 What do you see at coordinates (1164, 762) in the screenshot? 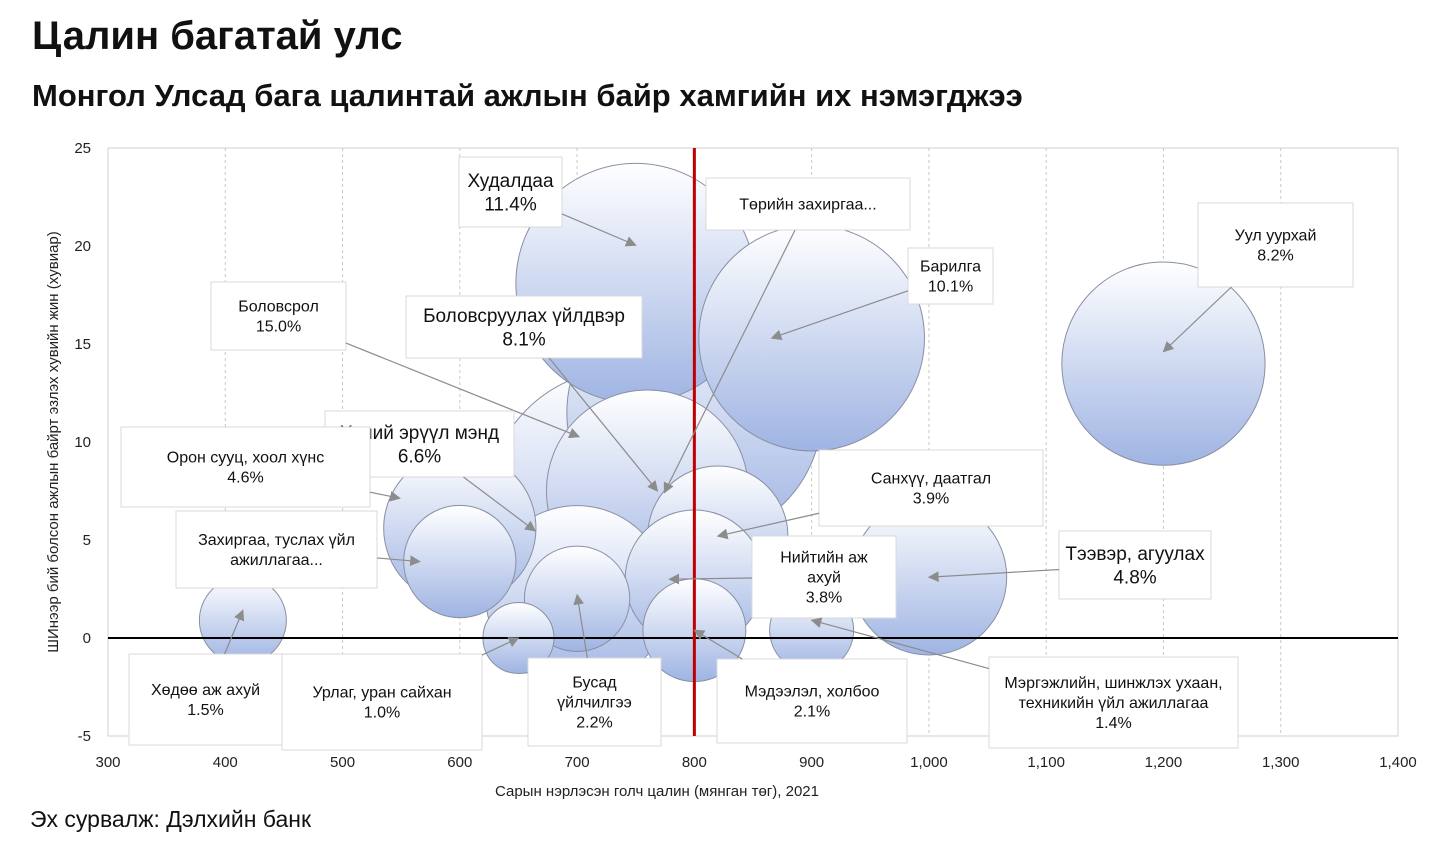
I see `x-tick-label: 1,200` at bounding box center [1164, 762].